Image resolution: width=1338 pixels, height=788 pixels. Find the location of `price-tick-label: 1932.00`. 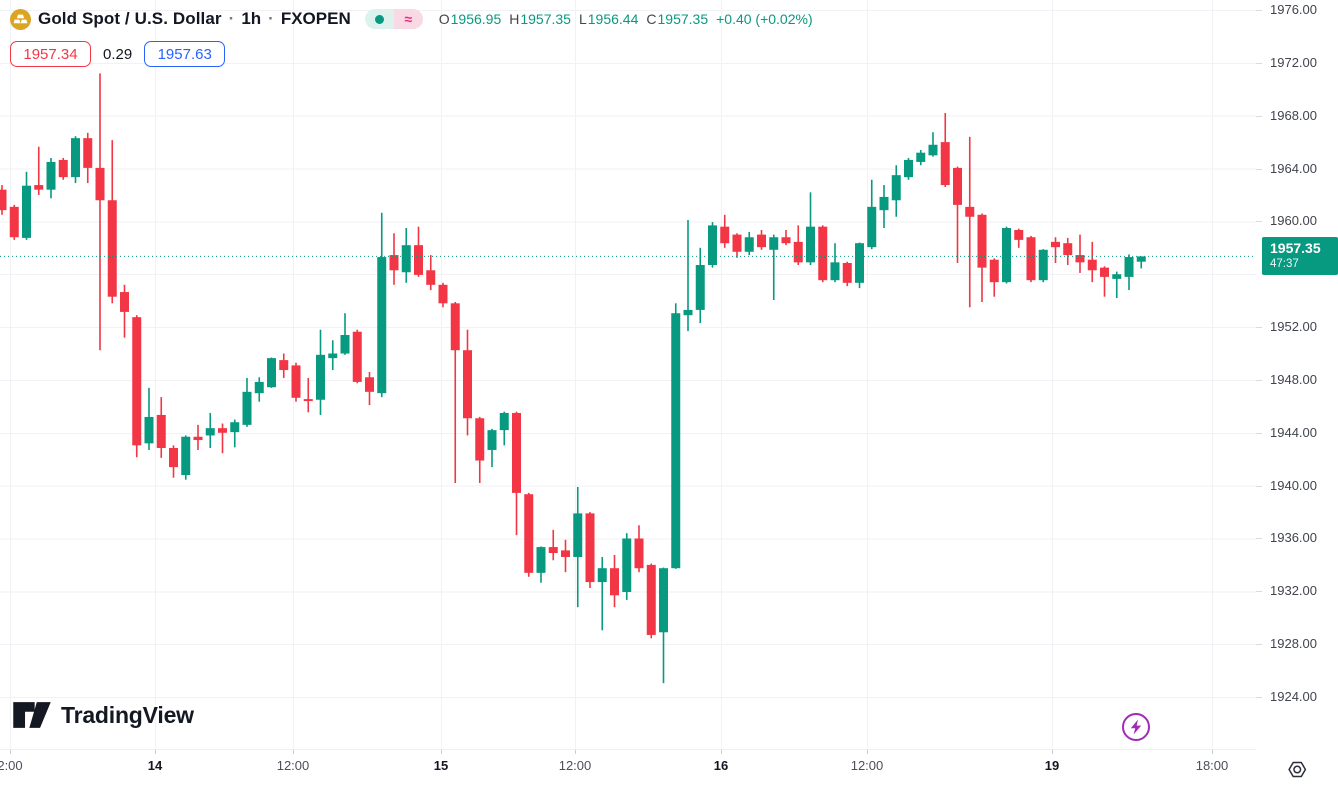

price-tick-label: 1932.00 is located at coordinates (1293, 591).